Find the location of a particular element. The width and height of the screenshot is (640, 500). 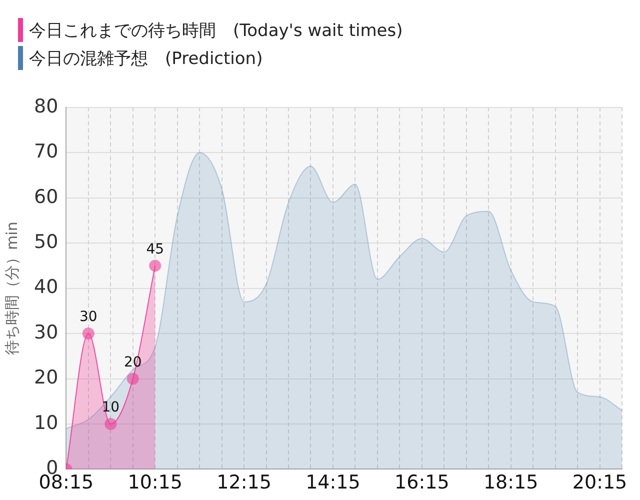

data-label: 30 is located at coordinates (88, 317).